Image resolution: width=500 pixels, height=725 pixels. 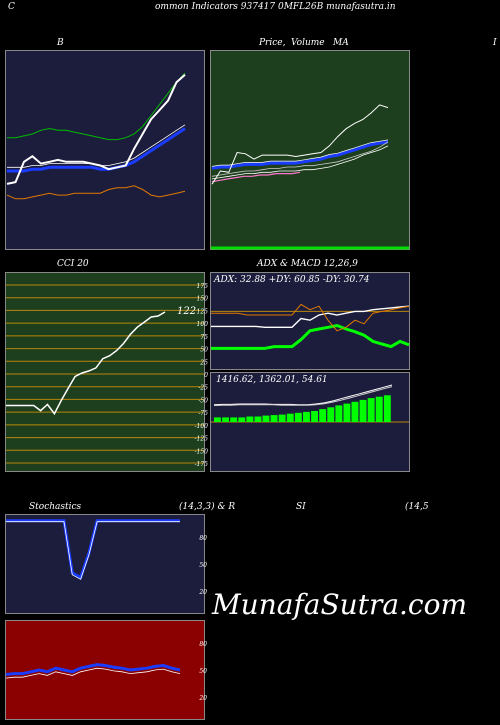 What do you see at coordinates (202, 592) in the screenshot?
I see `stoch-tick-label: 20` at bounding box center [202, 592].